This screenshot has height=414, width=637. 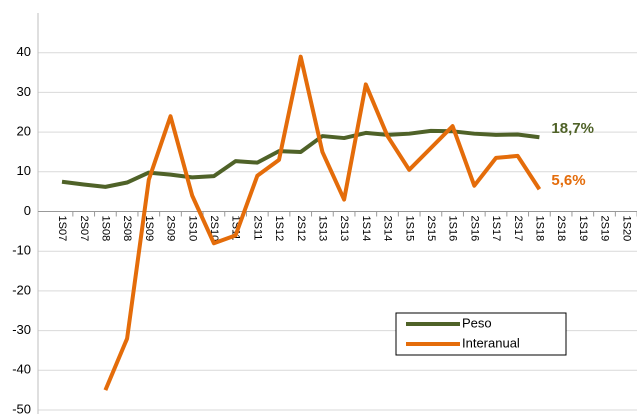 What do you see at coordinates (409, 229) in the screenshot?
I see `x-tick-label: 1S15` at bounding box center [409, 229].